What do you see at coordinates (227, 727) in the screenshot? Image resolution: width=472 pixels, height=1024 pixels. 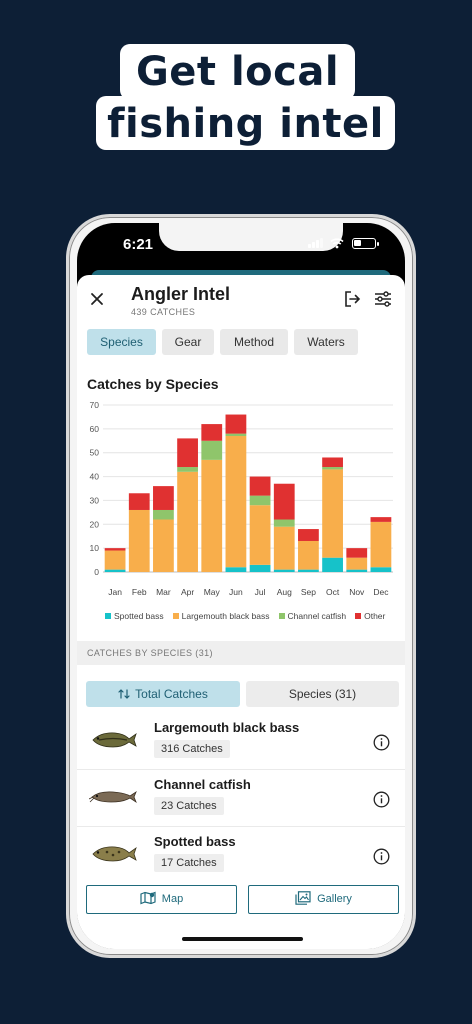 I see `species-name: Largemouth black bass` at bounding box center [227, 727].